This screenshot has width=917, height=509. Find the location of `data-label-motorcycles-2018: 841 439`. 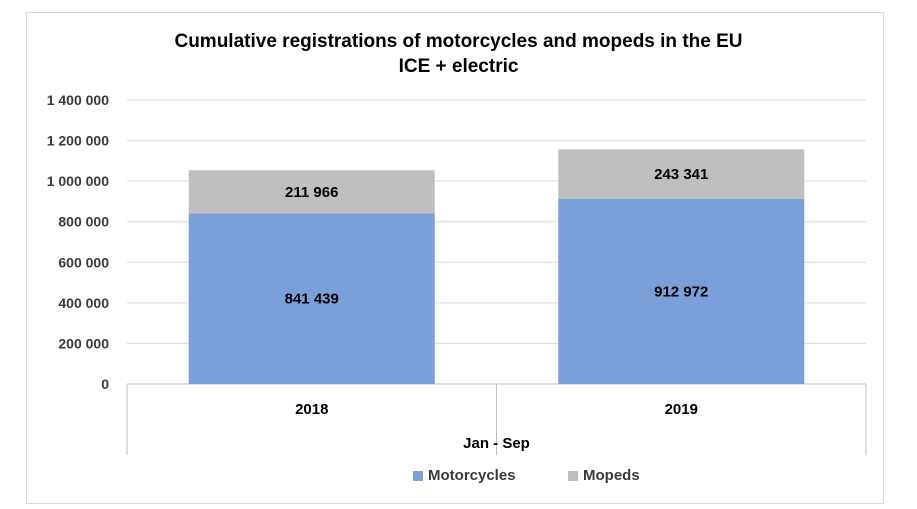

data-label-motorcycles-2018: 841 439 is located at coordinates (312, 299).